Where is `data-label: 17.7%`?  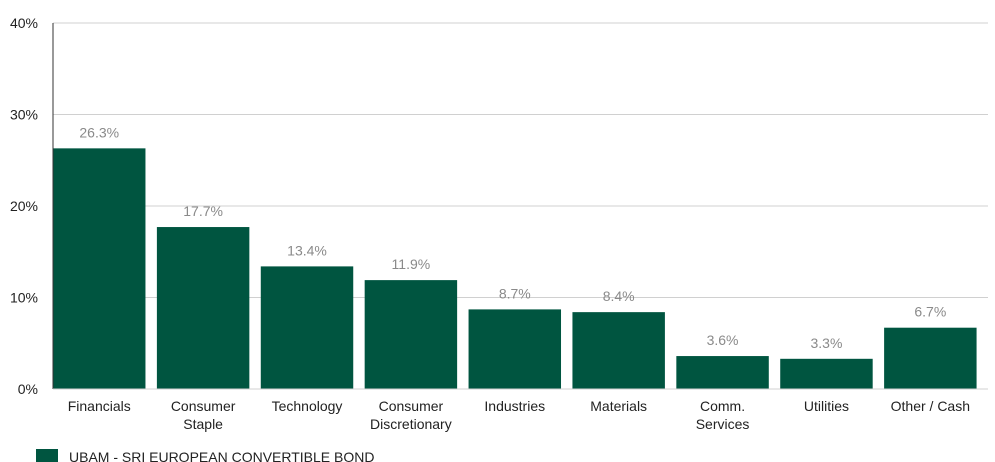
data-label: 17.7% is located at coordinates (203, 211).